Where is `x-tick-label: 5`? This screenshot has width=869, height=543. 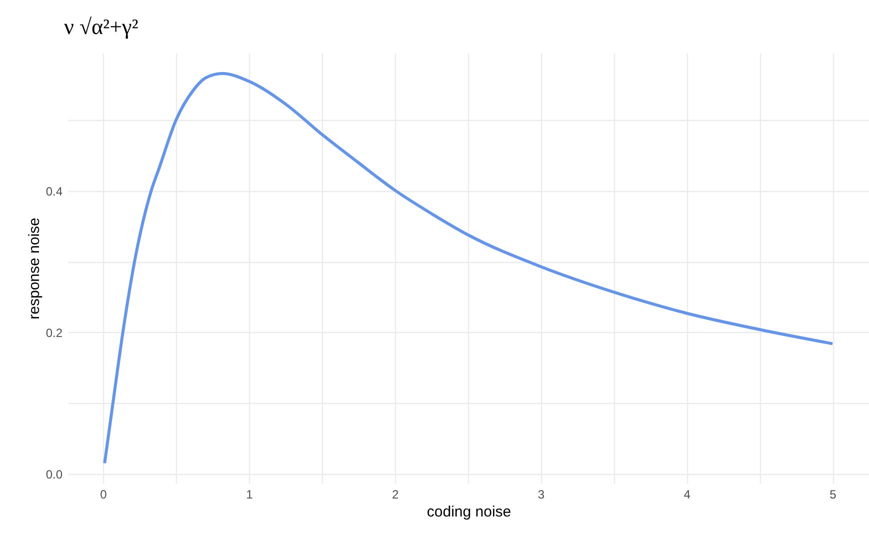 x-tick-label: 5 is located at coordinates (833, 495).